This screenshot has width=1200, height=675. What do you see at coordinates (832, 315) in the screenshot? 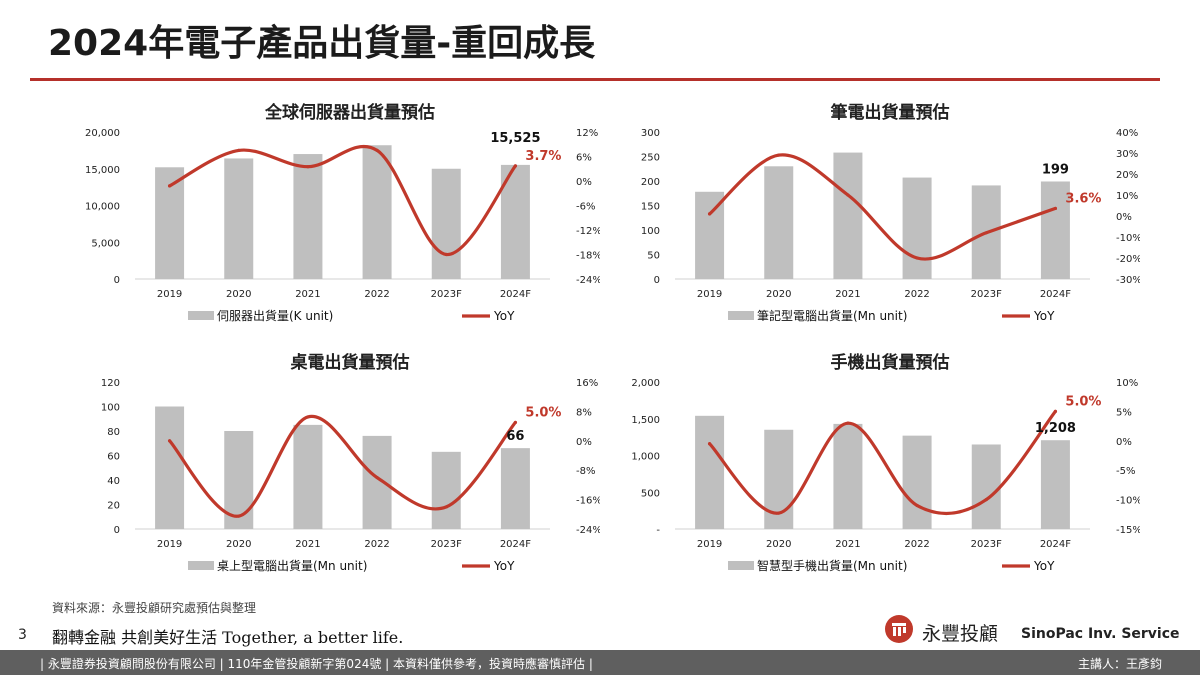
I see `legend-bar-label: 筆記型電腦出貨量(Mn unit)` at bounding box center [832, 315].